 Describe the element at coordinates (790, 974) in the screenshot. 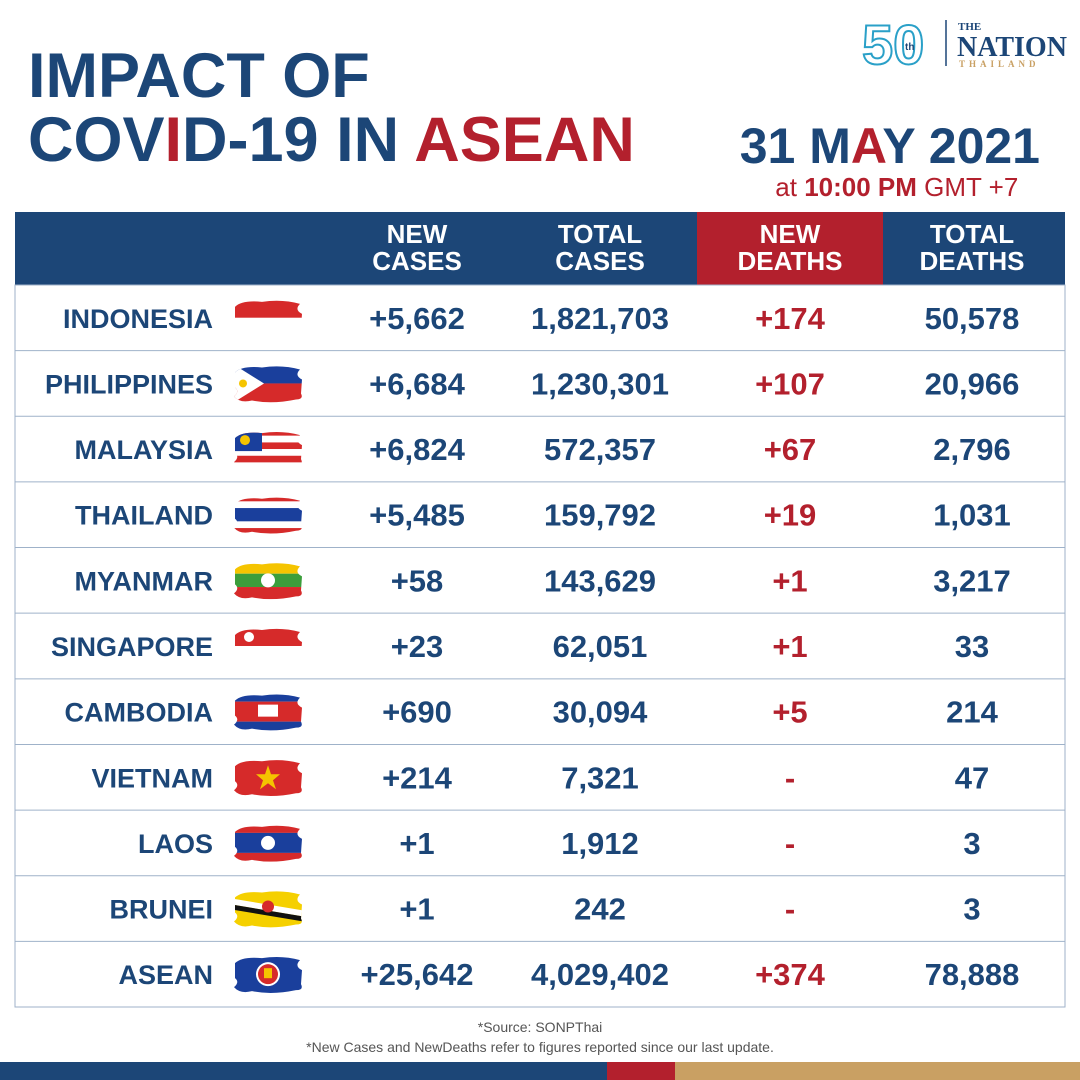

I see `cell: +374` at that location.